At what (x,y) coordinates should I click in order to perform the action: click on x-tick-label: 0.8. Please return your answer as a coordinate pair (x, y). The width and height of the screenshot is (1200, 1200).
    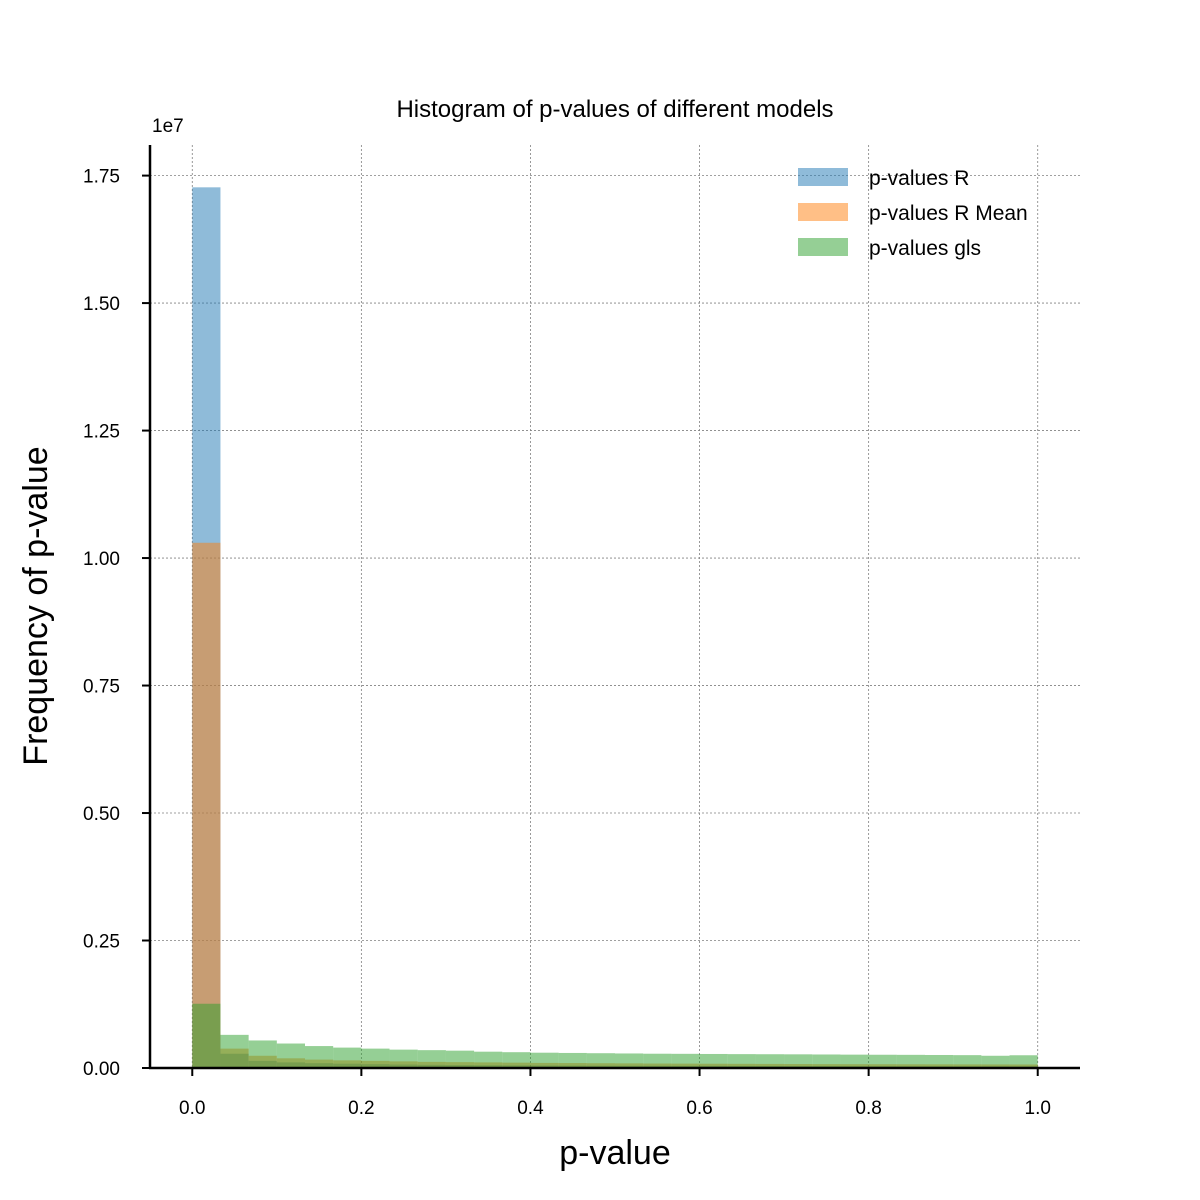
    Looking at the image, I should click on (868, 1108).